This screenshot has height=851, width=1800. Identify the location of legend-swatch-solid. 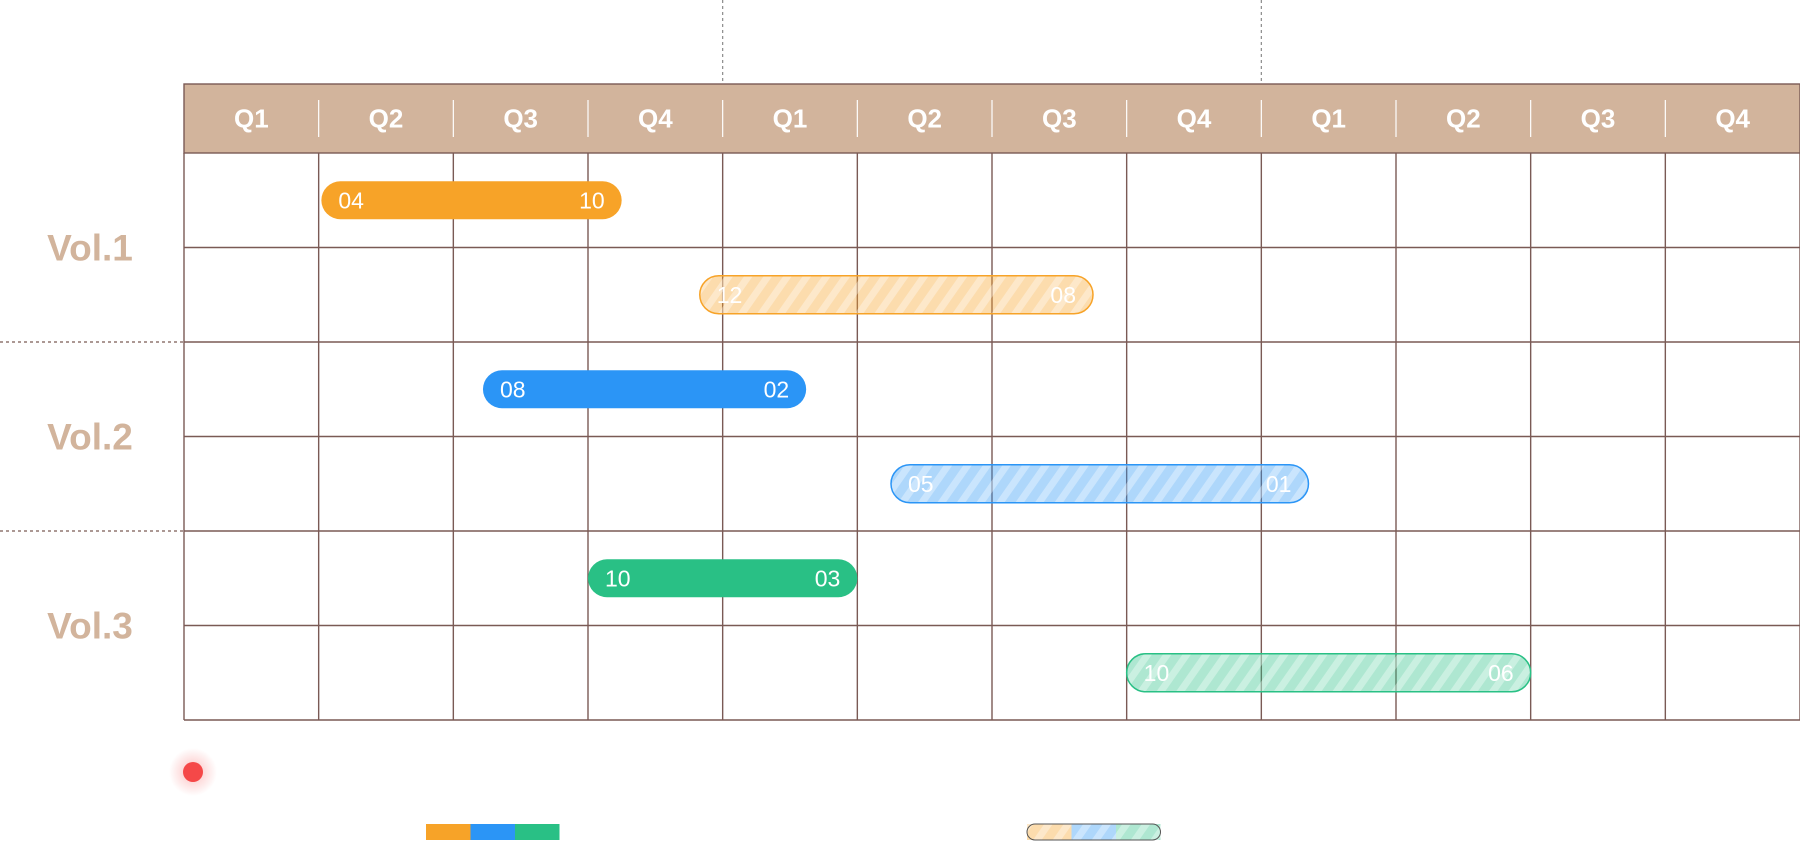
(493, 832).